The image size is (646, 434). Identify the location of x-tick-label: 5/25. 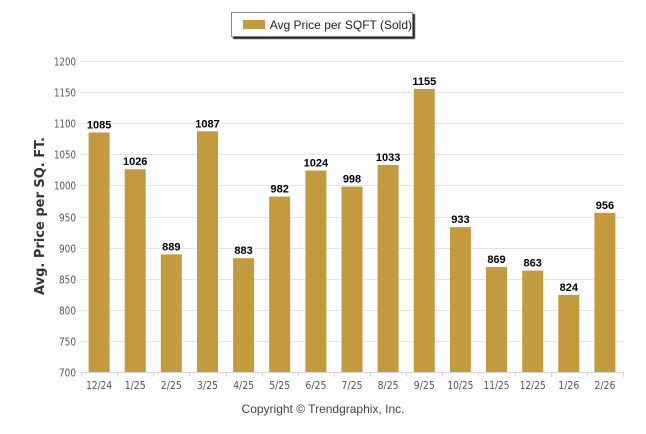
(279, 385).